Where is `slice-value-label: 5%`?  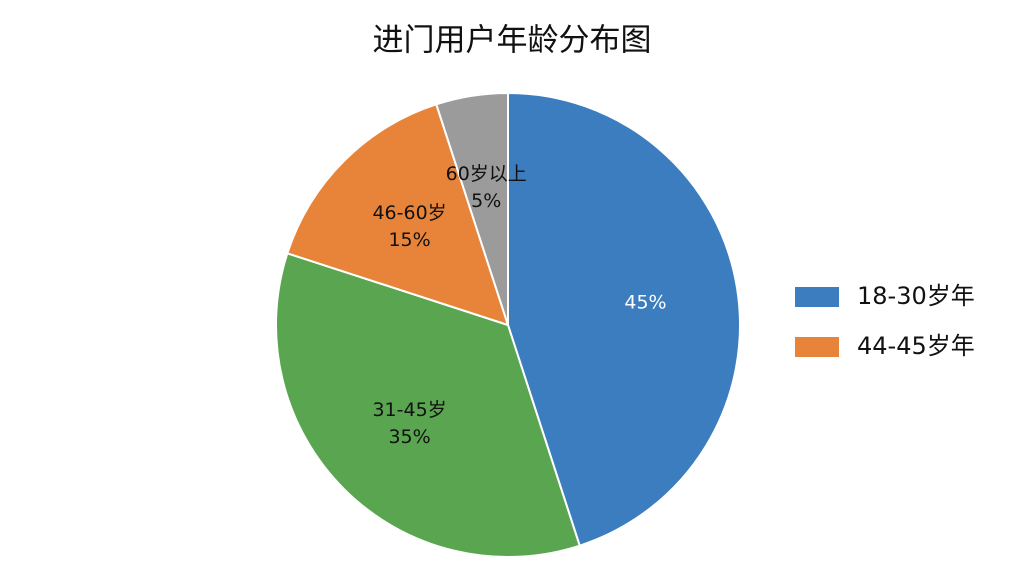
slice-value-label: 5% is located at coordinates (486, 201).